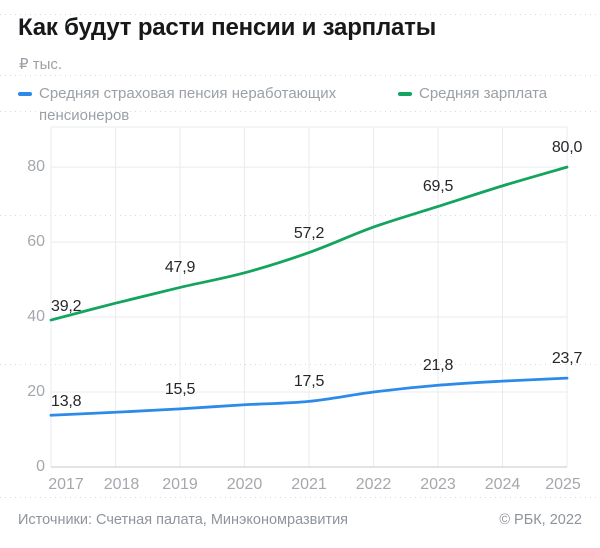  Describe the element at coordinates (40, 466) in the screenshot. I see `y-tick-label: 0` at that location.